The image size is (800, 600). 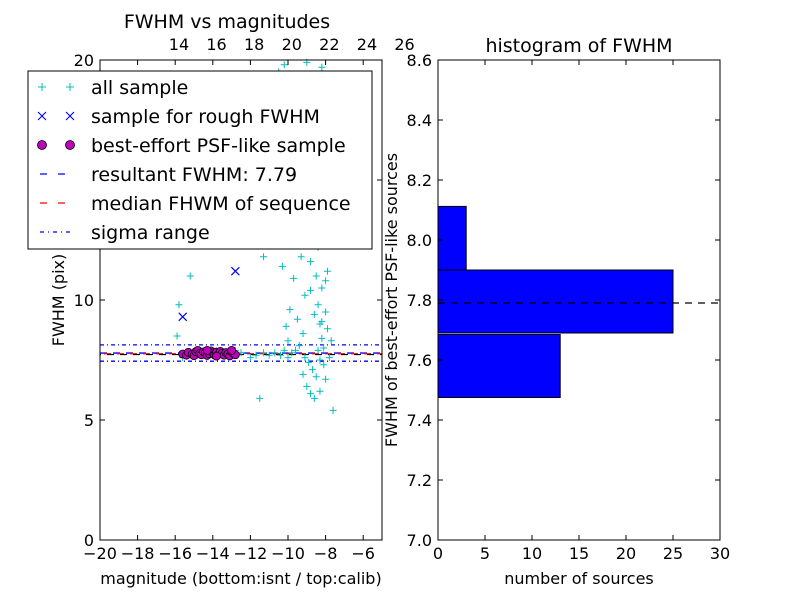 I want to click on y-tick-label: 5, so click(x=89, y=420).